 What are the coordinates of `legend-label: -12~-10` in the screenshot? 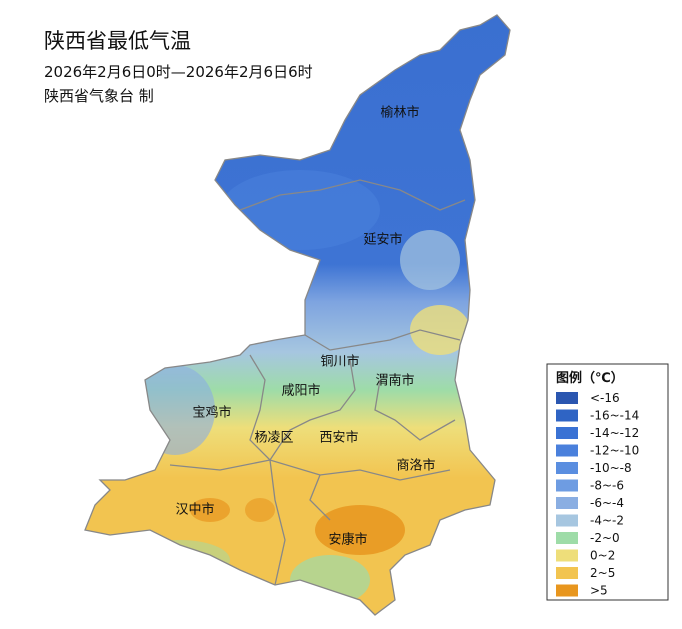 It's located at (614, 451).